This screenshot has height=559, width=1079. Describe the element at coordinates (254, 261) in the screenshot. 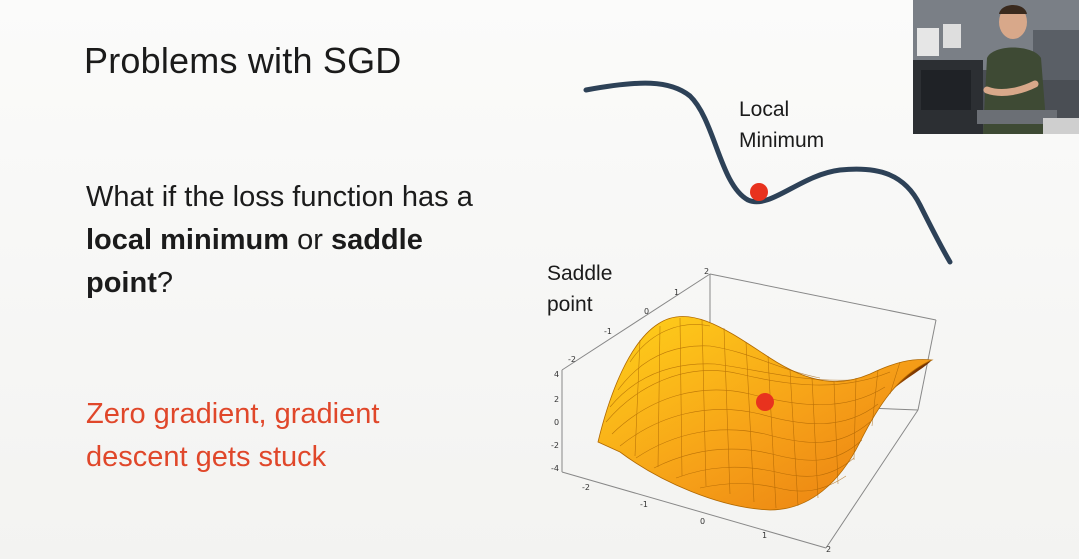

I see `question-bold-saddle-point: saddle point` at that location.